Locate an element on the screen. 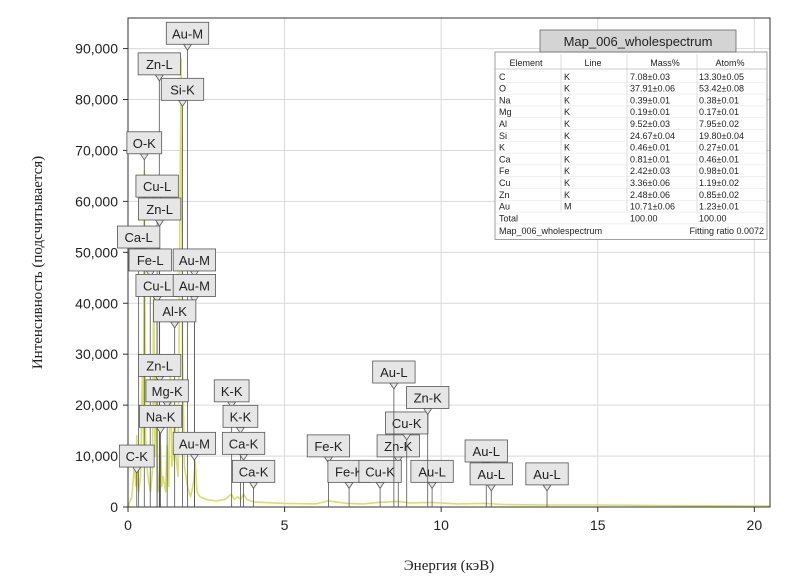 Image resolution: width=792 pixels, height=580 pixels. x-tick-label: 5 is located at coordinates (285, 525).